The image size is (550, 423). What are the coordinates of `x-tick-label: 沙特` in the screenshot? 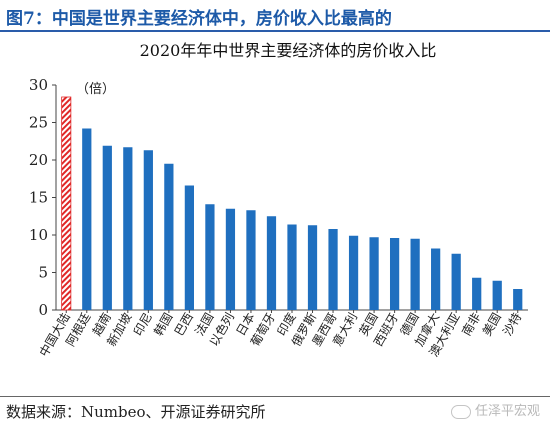 It's located at (511, 324).